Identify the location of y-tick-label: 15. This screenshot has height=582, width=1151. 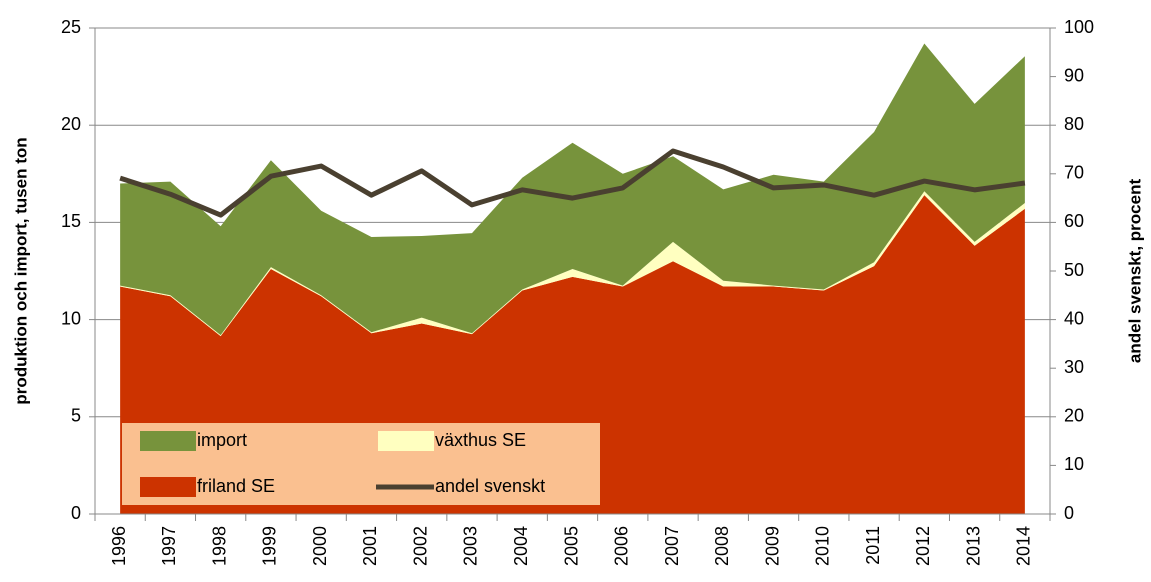
(71, 221).